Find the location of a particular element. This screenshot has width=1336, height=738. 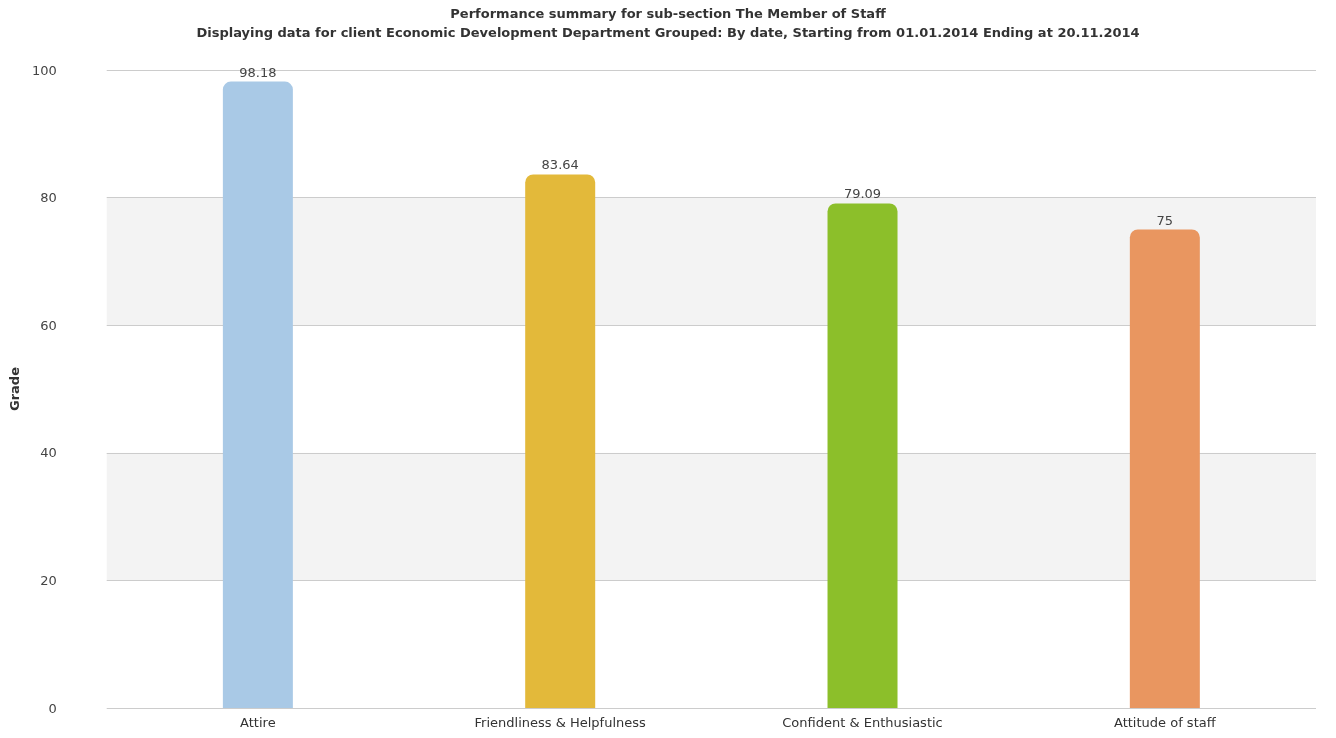

y-tick-label: 80 is located at coordinates (48, 198).